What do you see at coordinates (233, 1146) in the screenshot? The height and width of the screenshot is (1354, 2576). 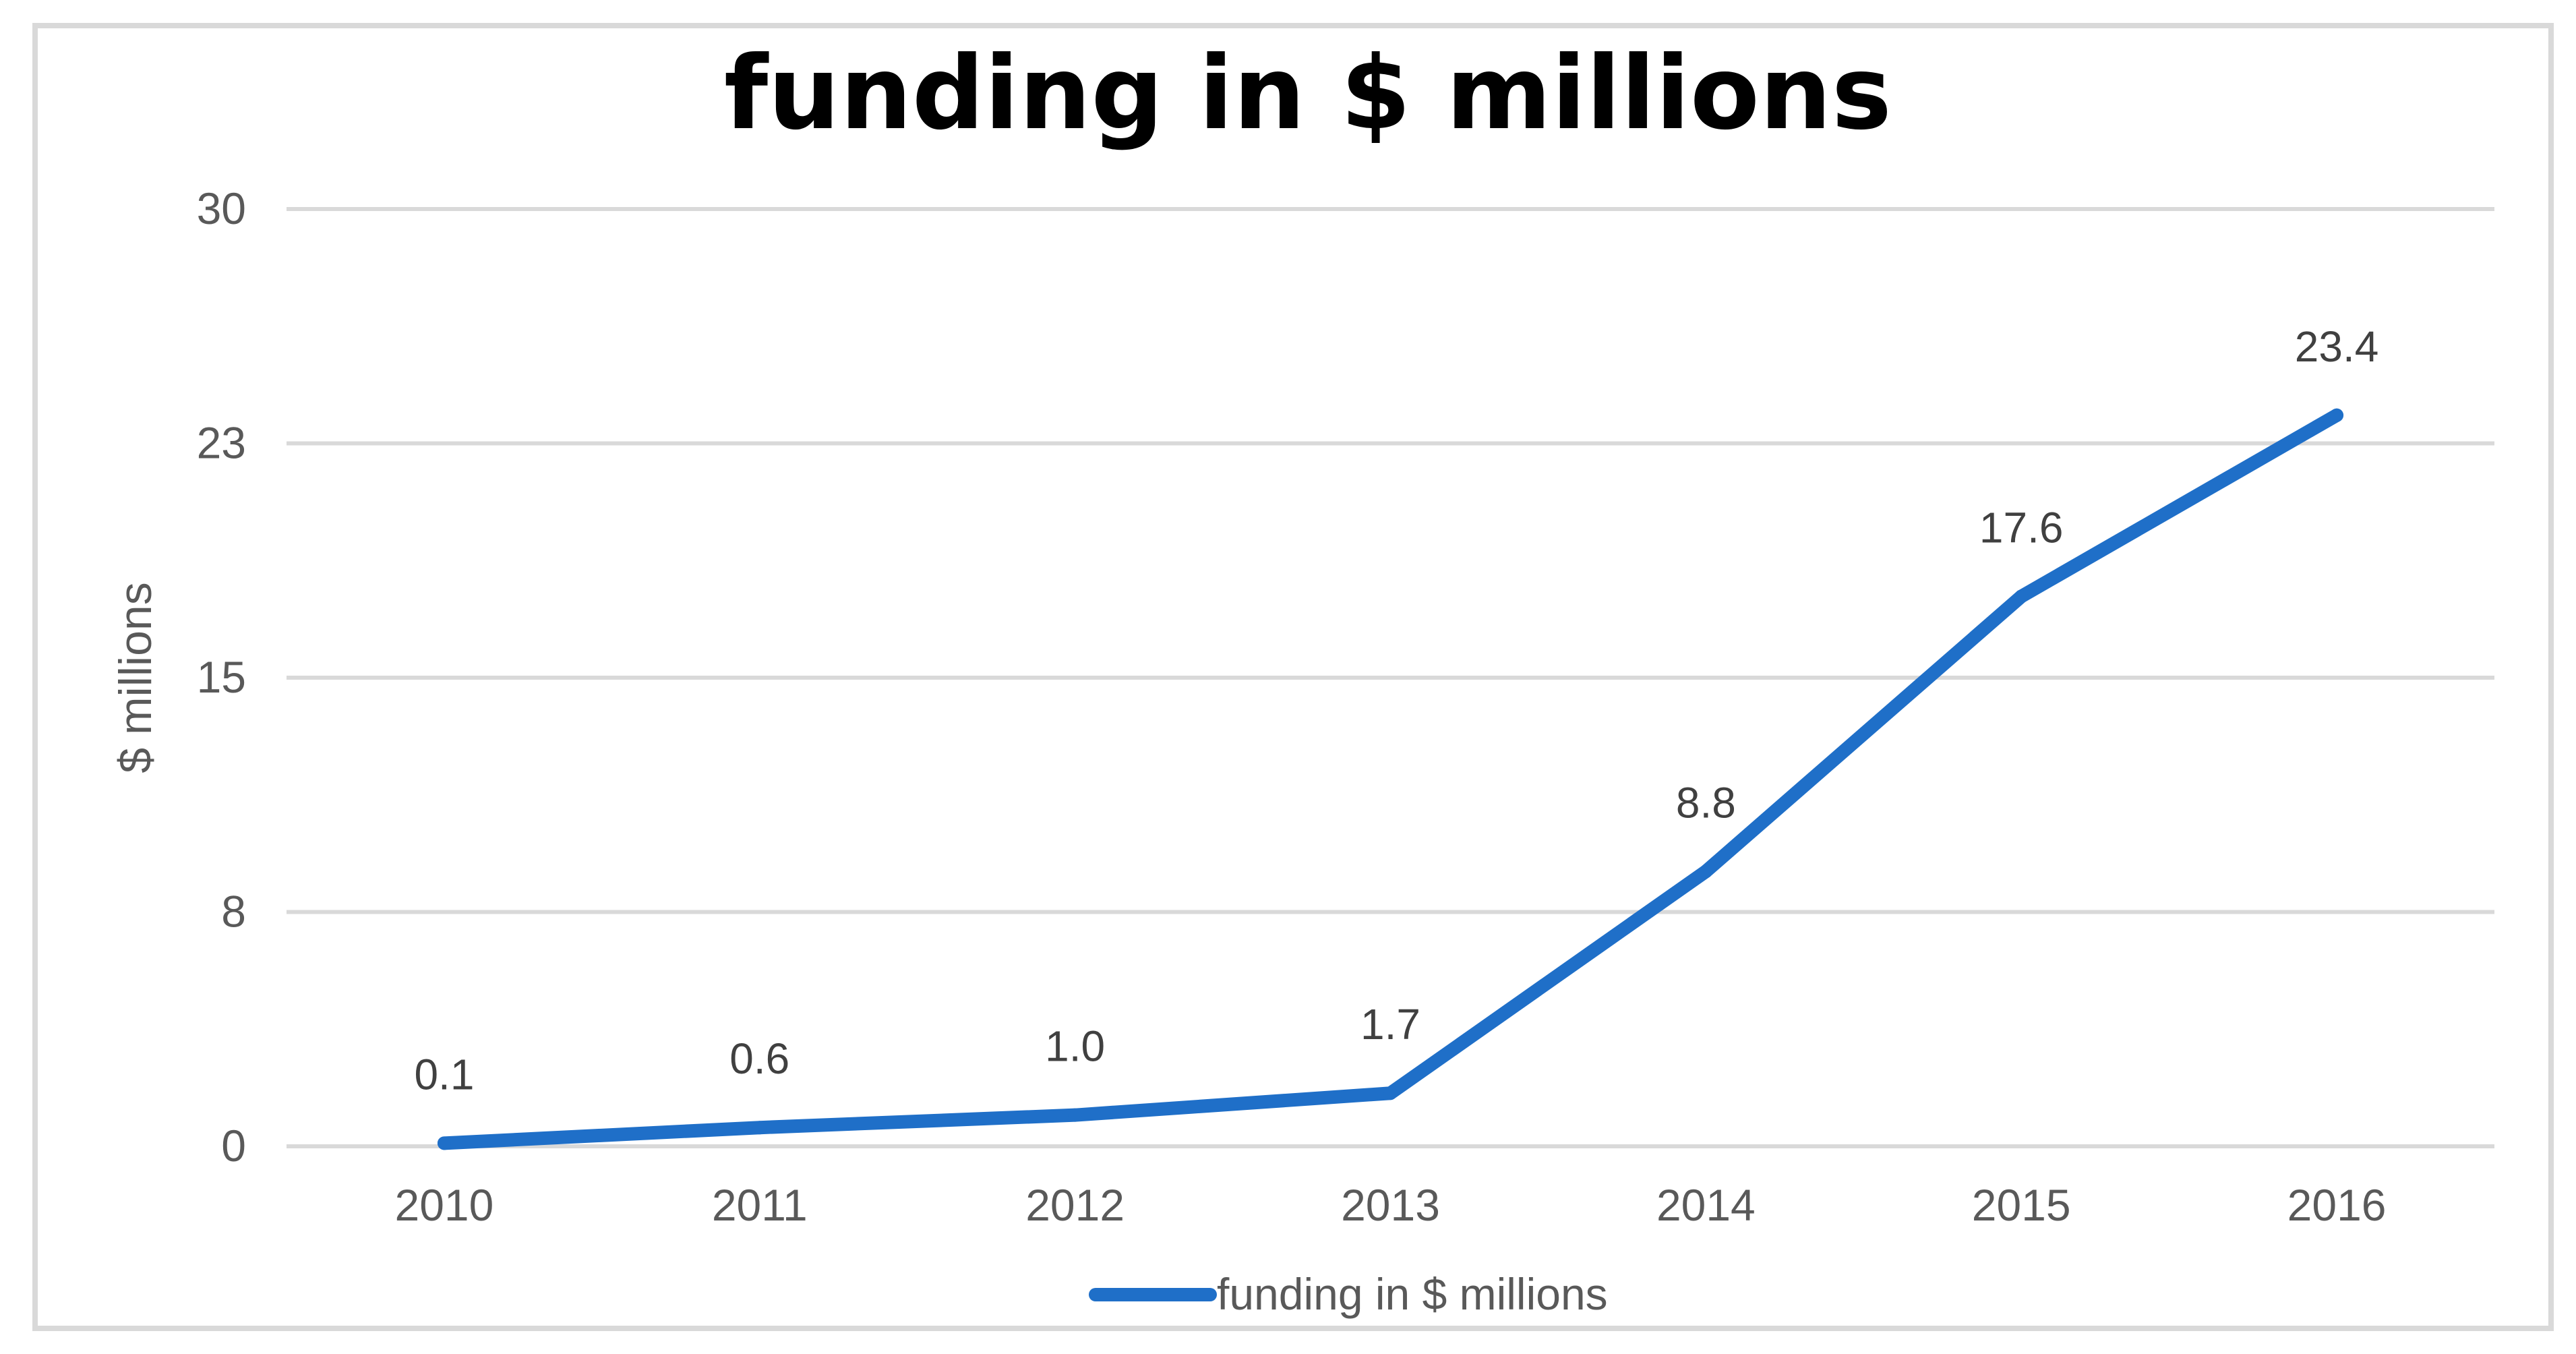 I see `y-tick-label: 0` at bounding box center [233, 1146].